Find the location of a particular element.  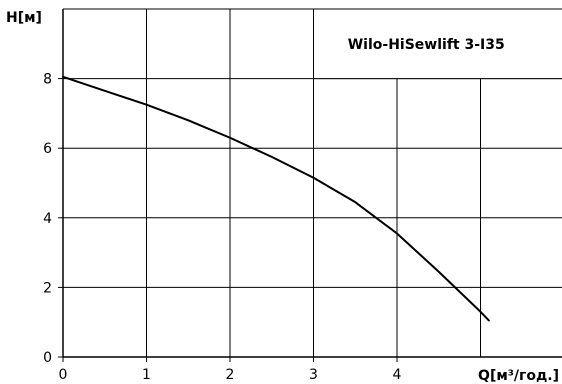

y-tick-label: 8 is located at coordinates (47, 80).